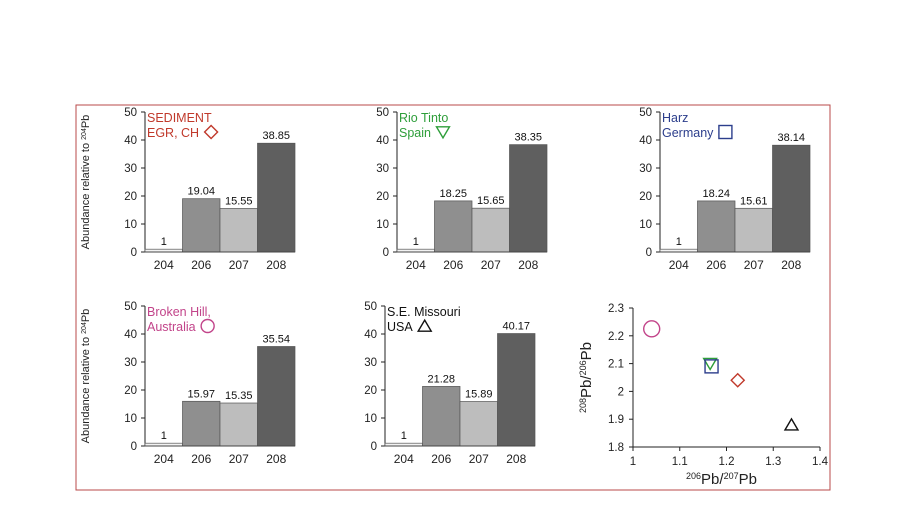 The width and height of the screenshot is (910, 517). I want to click on triangle-down-marker-icon, so click(443, 133).